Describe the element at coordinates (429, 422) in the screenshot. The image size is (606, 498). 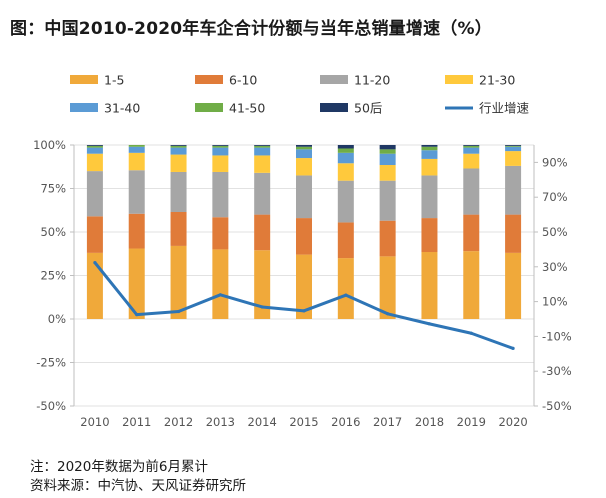
I see `x-tick-label-2018: 2018` at that location.